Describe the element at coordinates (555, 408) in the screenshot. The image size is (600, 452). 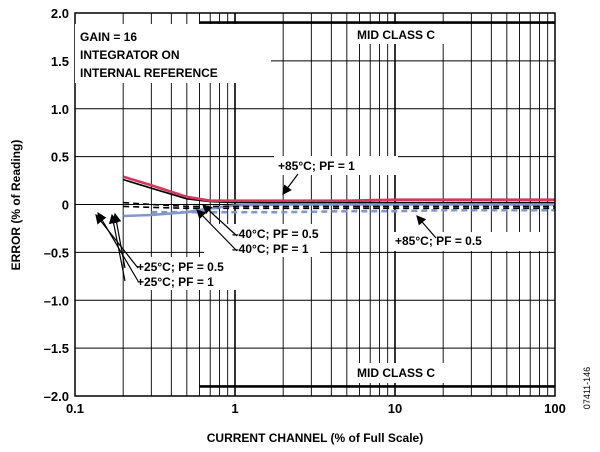
I see `x-tick-label: 100` at that location.